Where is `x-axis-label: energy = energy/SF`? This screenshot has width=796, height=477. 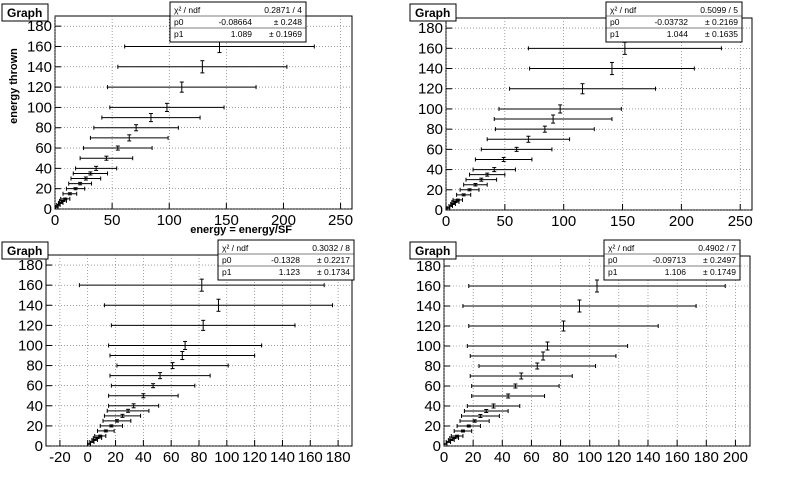 x-axis-label: energy = energy/SF is located at coordinates (241, 230).